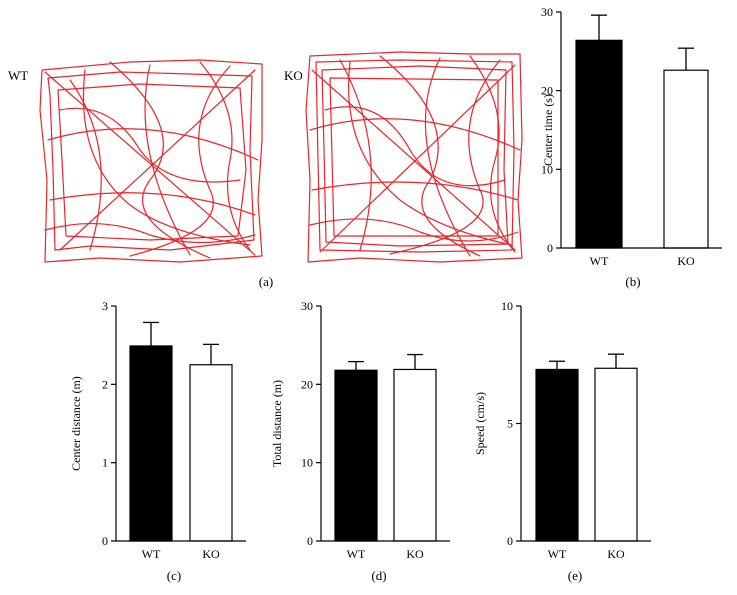 This screenshot has height=595, width=737. Describe the element at coordinates (480, 423) in the screenshot. I see `y-axis-label: Speed (cm/s)` at that location.